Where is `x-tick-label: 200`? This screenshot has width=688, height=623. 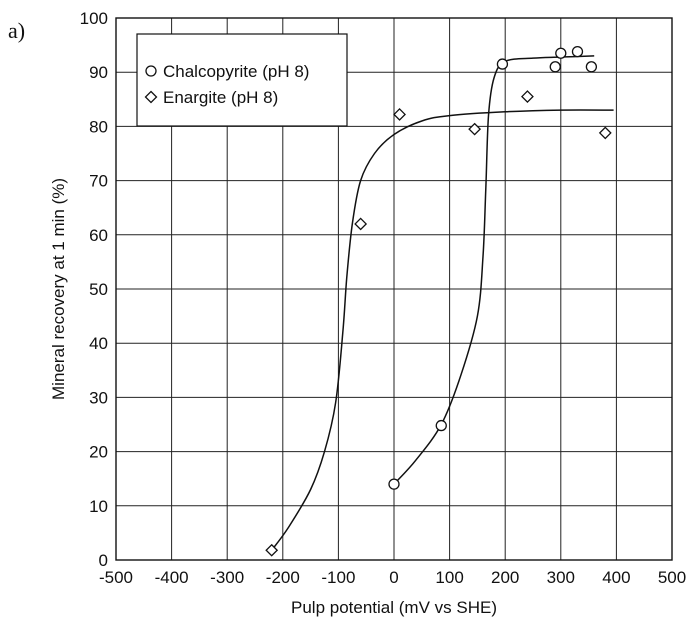 x-tick-label: 200 is located at coordinates (505, 577).